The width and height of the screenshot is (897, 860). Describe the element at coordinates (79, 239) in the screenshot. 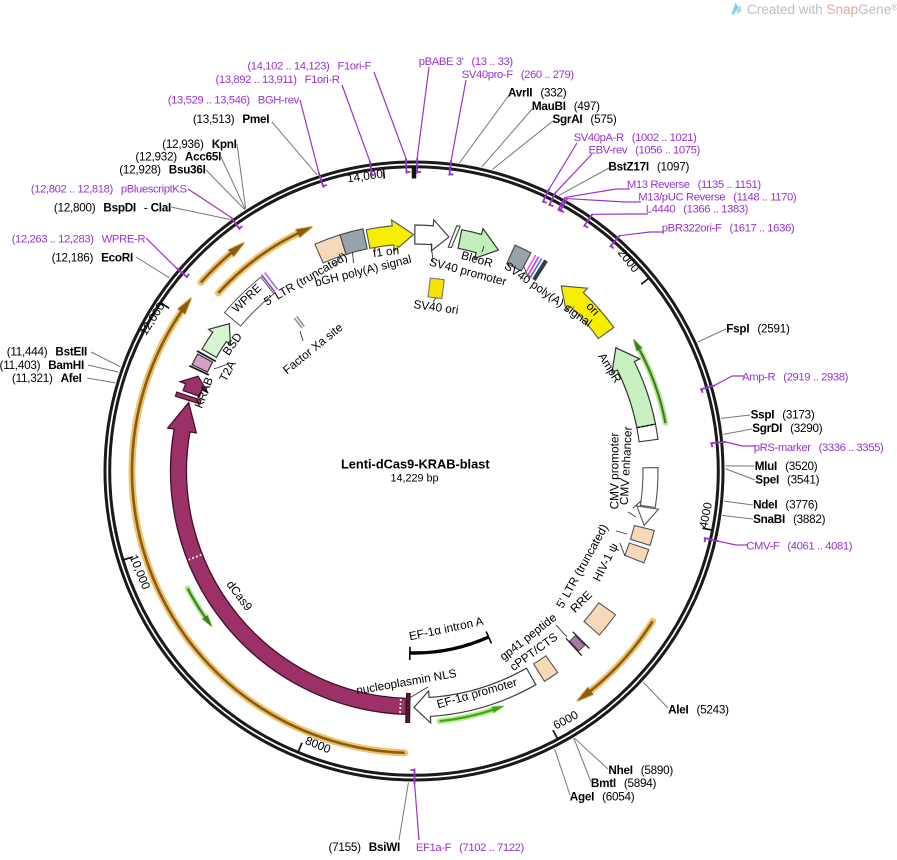

I see `svg-text: (12,263 .. 12,283)WPRE-R` at that location.